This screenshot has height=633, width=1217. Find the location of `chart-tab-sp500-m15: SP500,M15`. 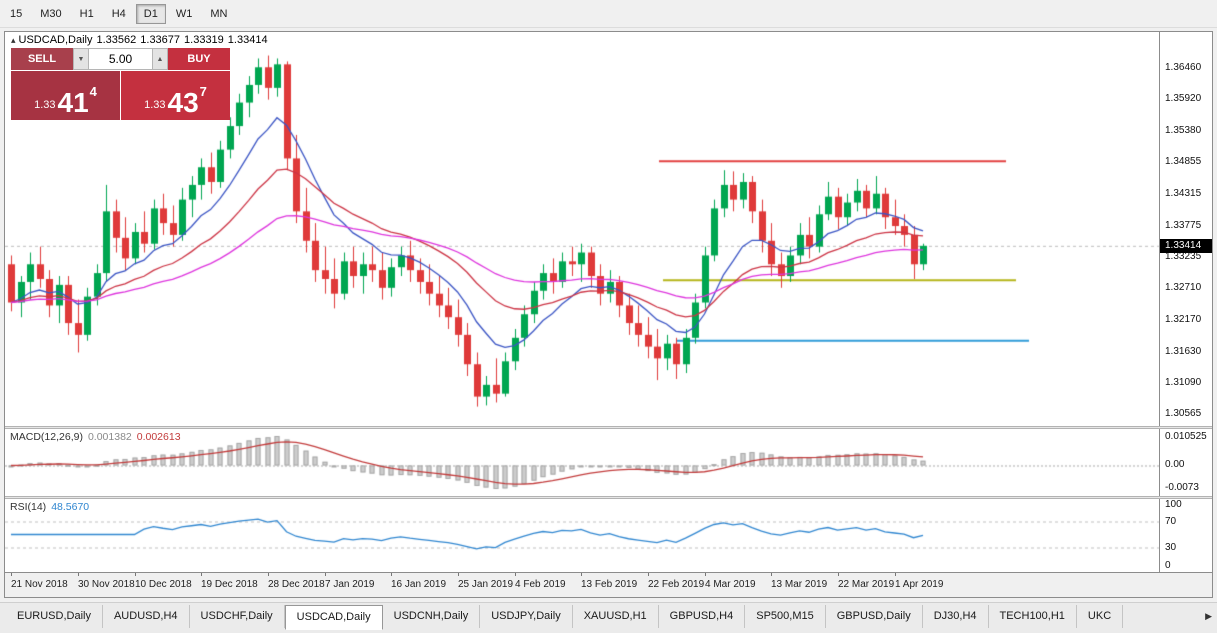

chart-tab-sp500-m15: SP500,M15 is located at coordinates (785, 616).